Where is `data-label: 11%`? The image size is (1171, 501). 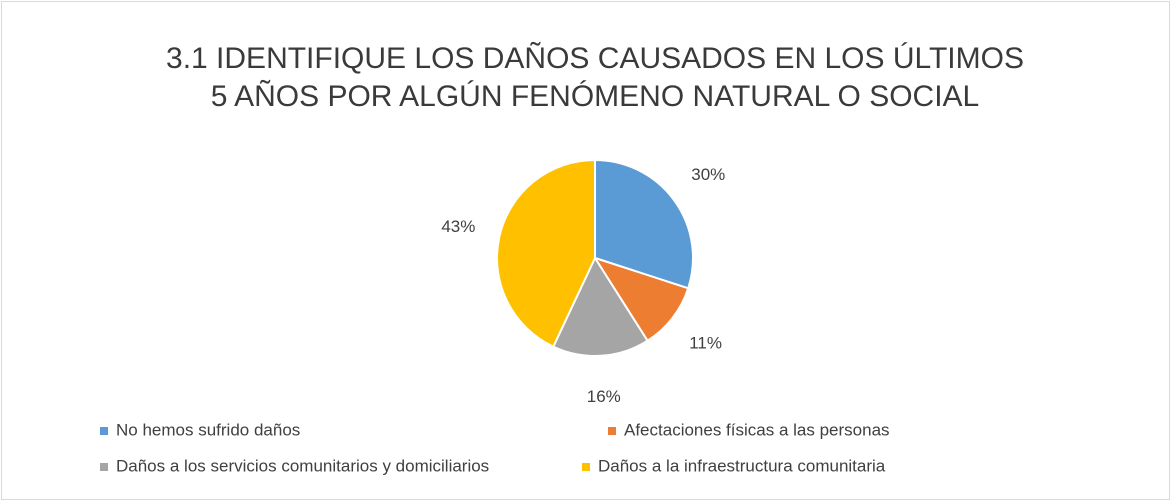 data-label: 11% is located at coordinates (705, 342).